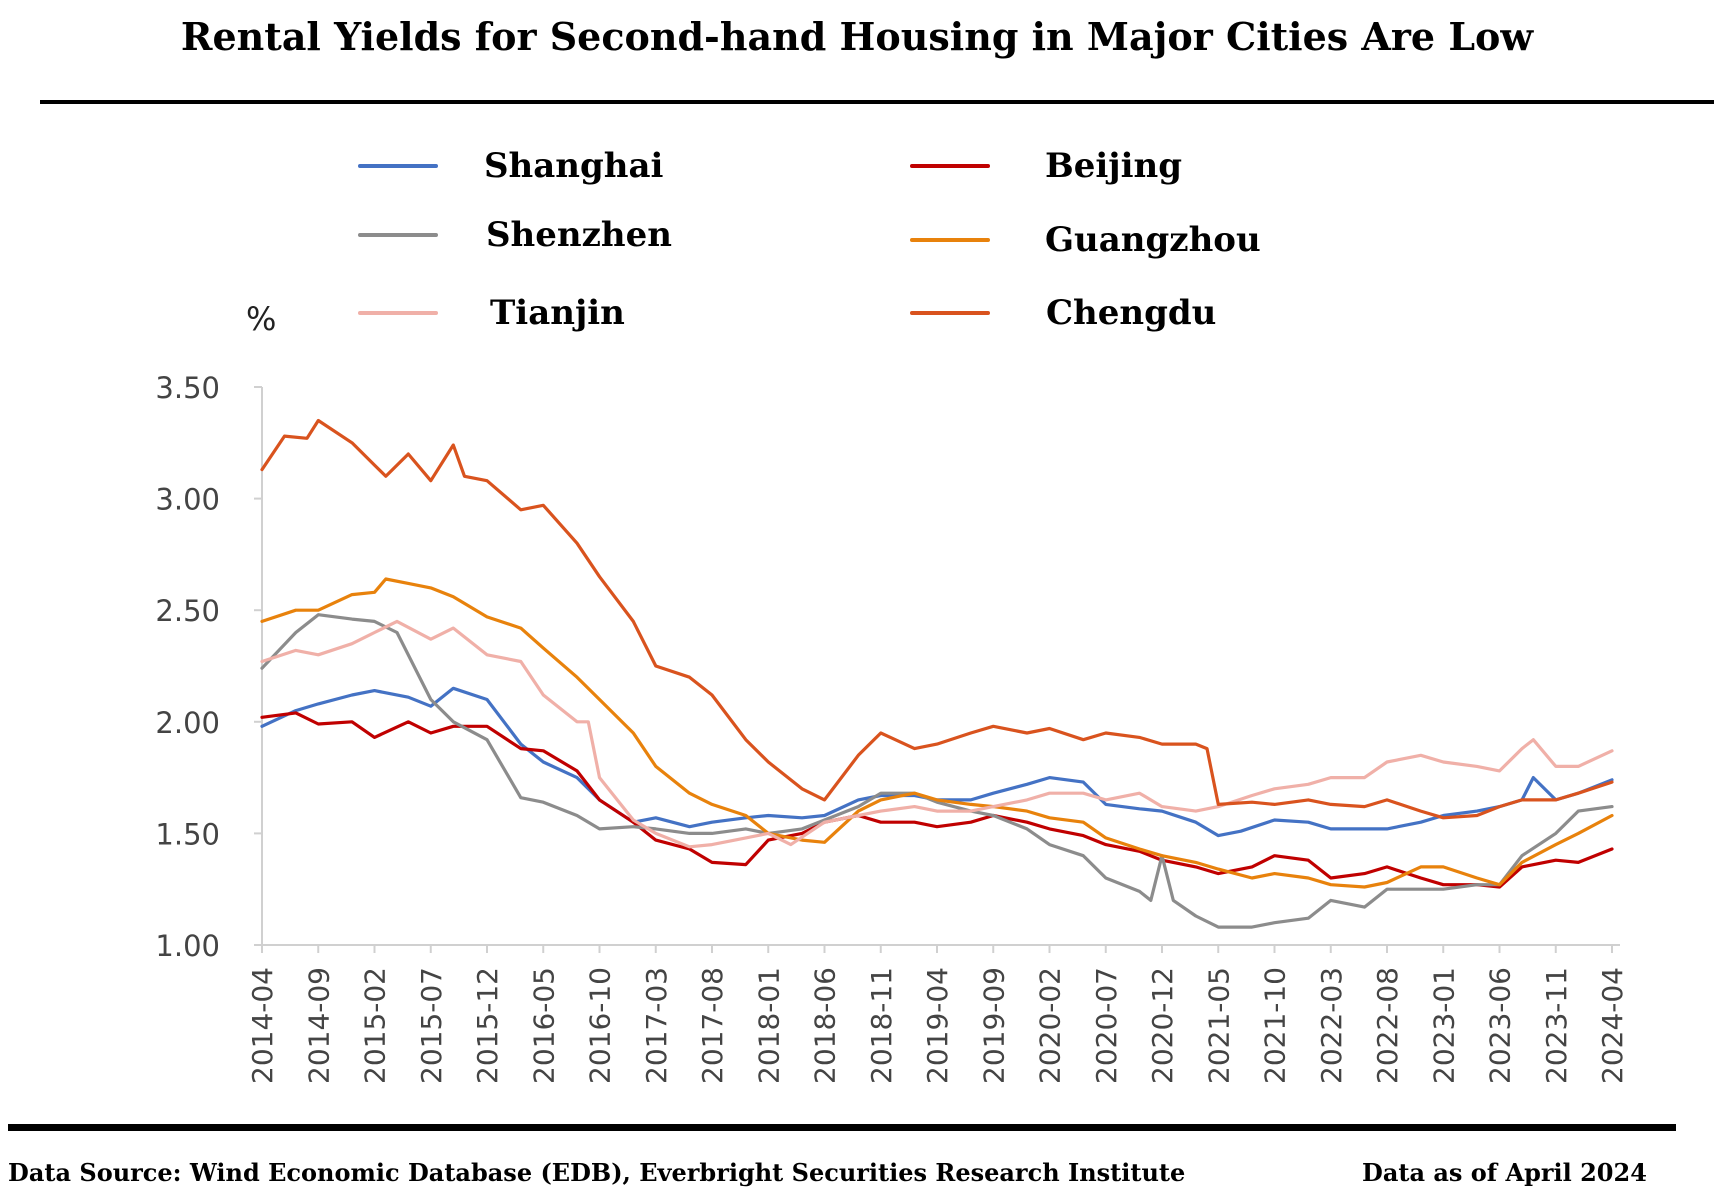  What do you see at coordinates (318, 1025) in the screenshot?
I see `x-tick-label: 2014-09` at bounding box center [318, 1025].